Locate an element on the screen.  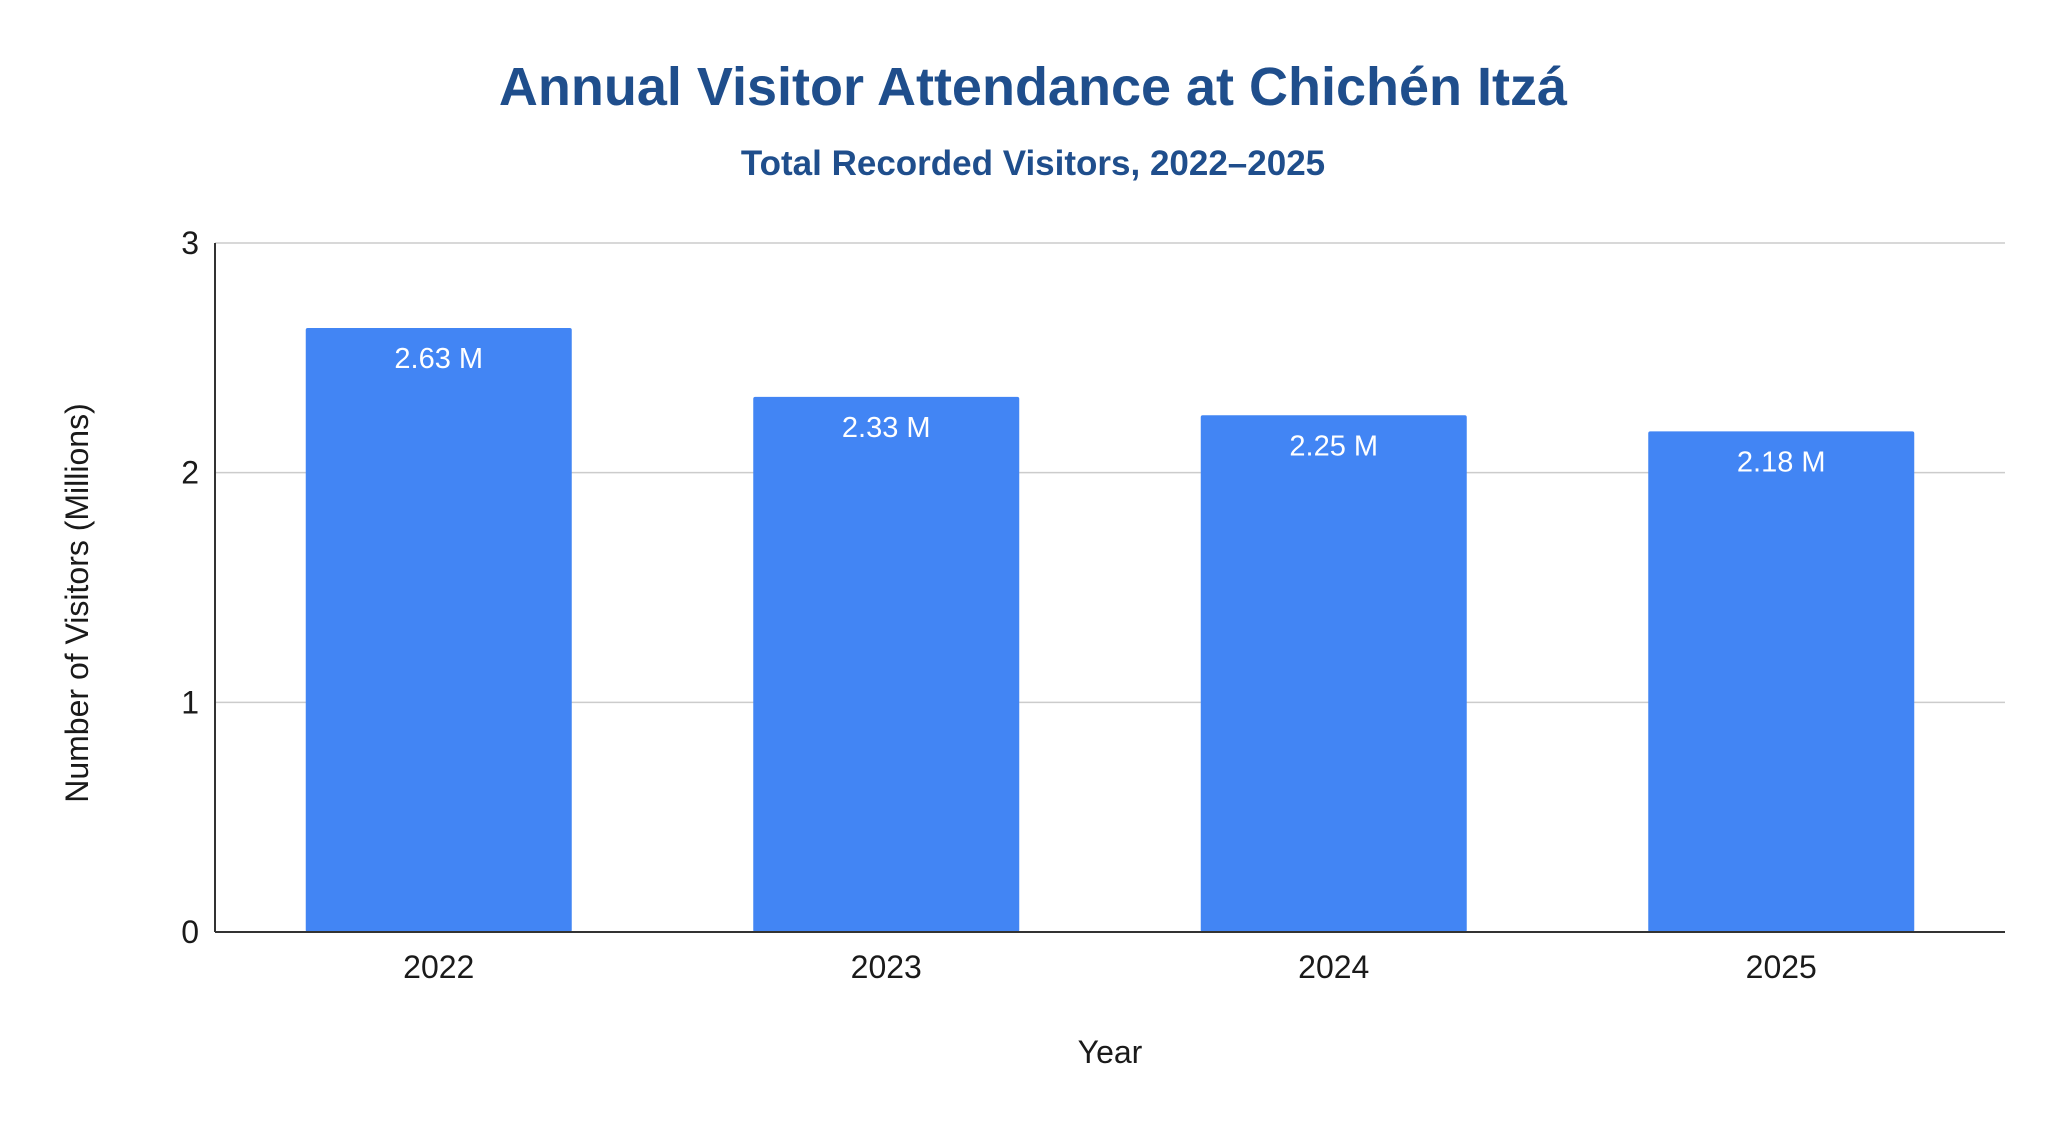
data-labels: 2.63 M 2.33 M 2.25 M 2.18 M is located at coordinates (1109, 410).